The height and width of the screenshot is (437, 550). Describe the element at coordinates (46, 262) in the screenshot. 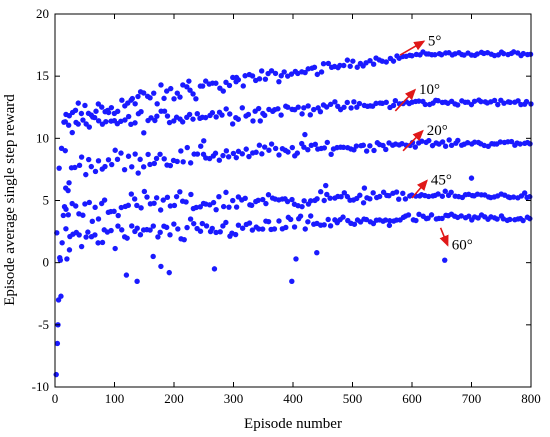

I see `y-tick-label: 0` at that location.